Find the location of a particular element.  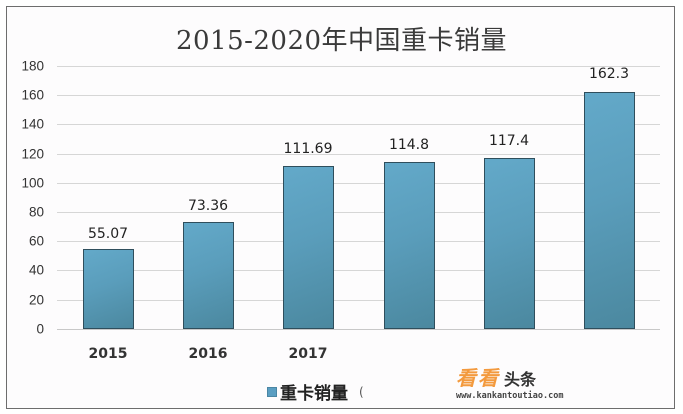

y-tick-label: 60 is located at coordinates (36, 241).